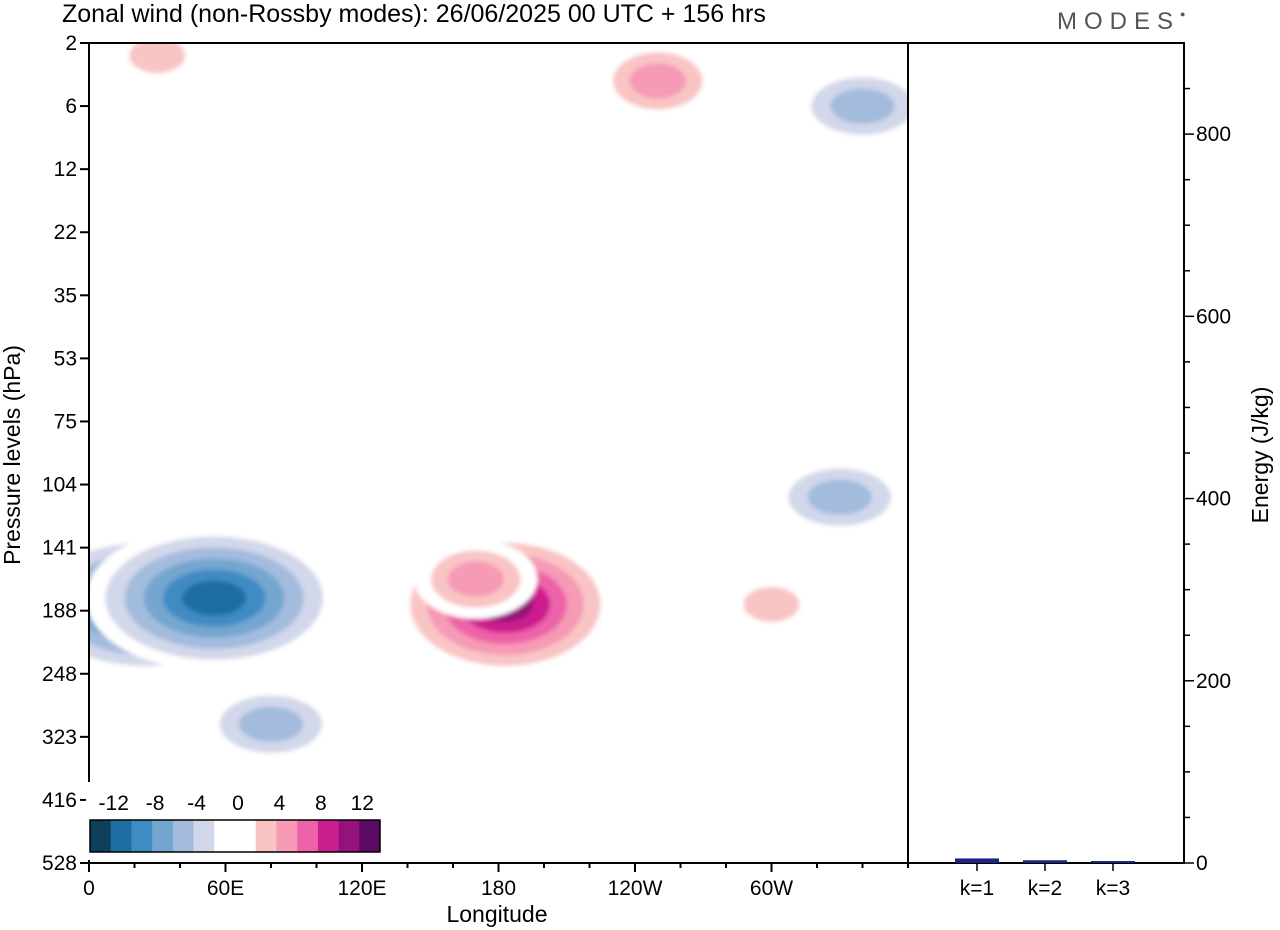  What do you see at coordinates (59, 611) in the screenshot?
I see `y-tick-label: 188` at bounding box center [59, 611].